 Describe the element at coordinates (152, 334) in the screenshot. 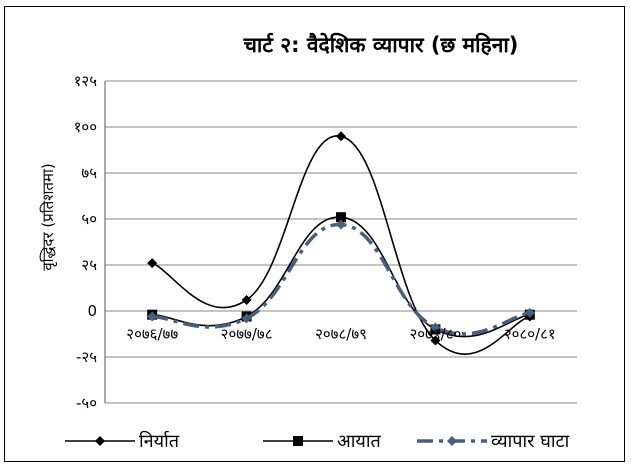

I see `x-tick-label: २०७६/७७` at that location.